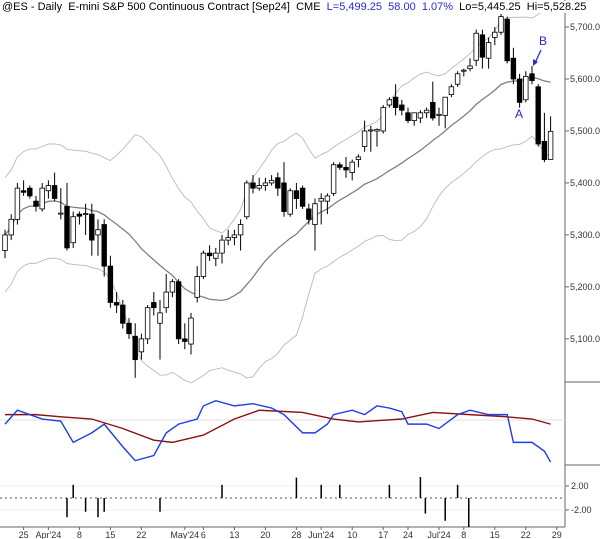  Describe the element at coordinates (203, 534) in the screenshot. I see `x-tick-label: 6` at that location.